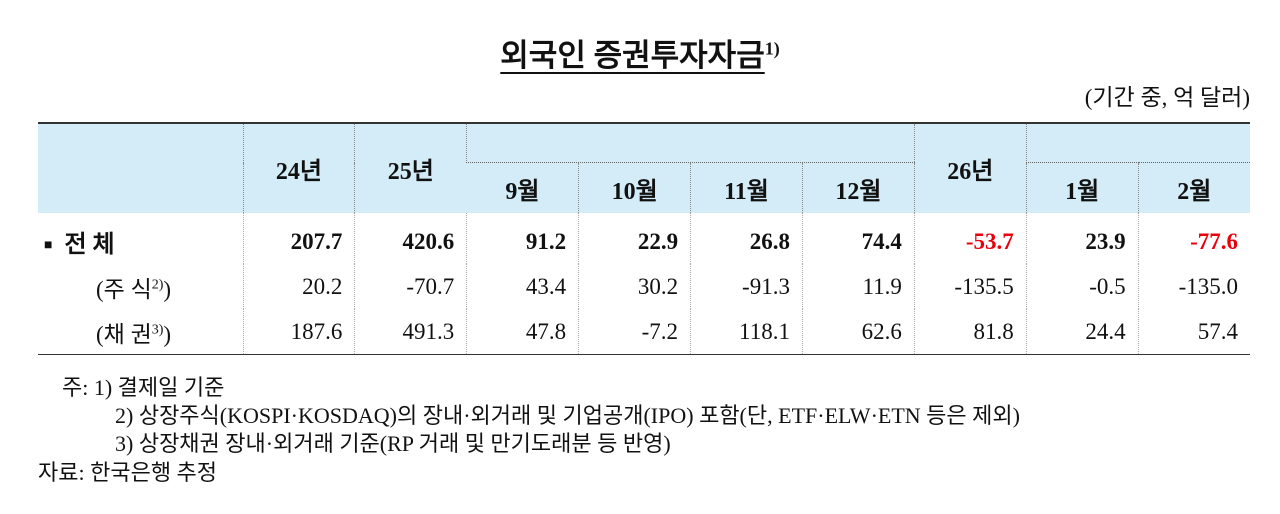 The height and width of the screenshot is (514, 1280). I want to click on cell: 11.9, so click(858, 286).